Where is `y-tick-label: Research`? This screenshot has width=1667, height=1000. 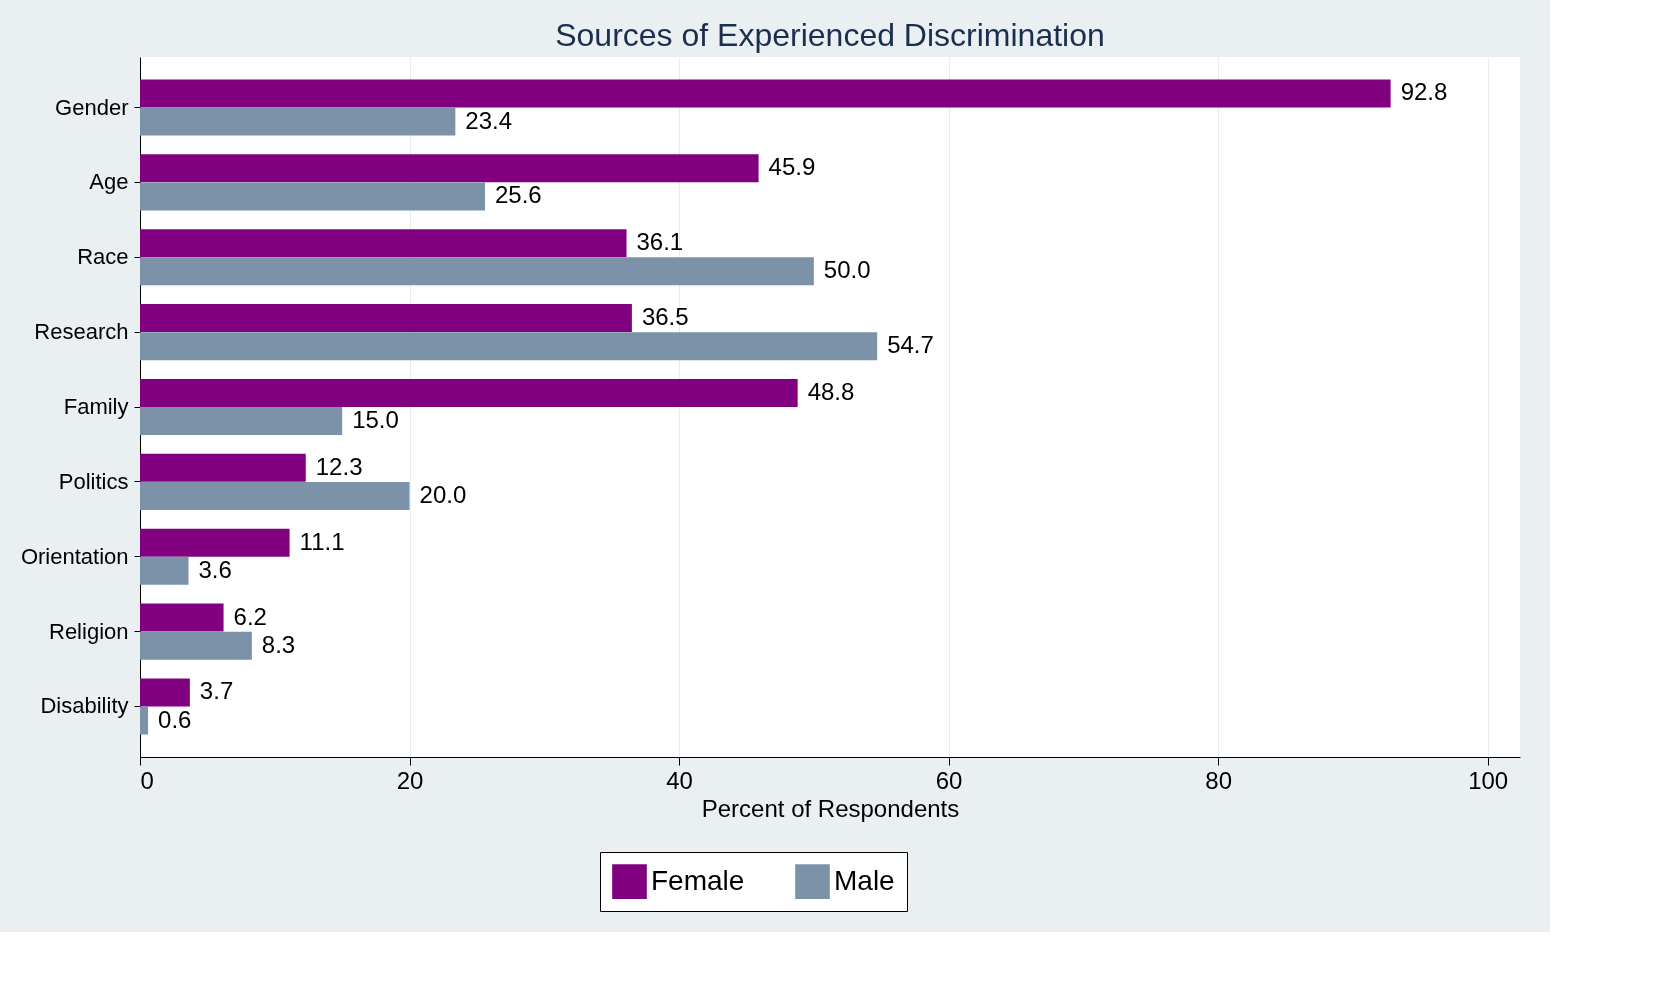
y-tick-label: Research is located at coordinates (81, 332).